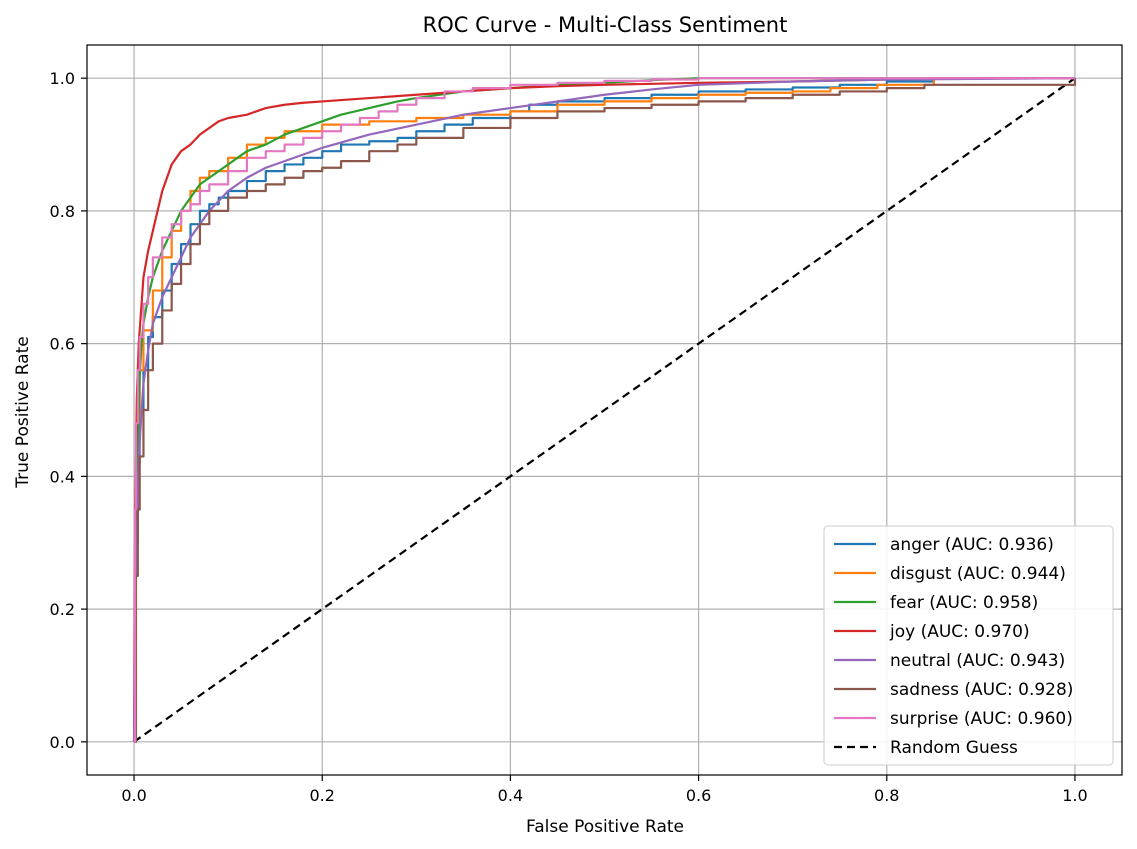 The height and width of the screenshot is (849, 1137). I want to click on legend-label: joy (AUC: 0.970), so click(959, 632).